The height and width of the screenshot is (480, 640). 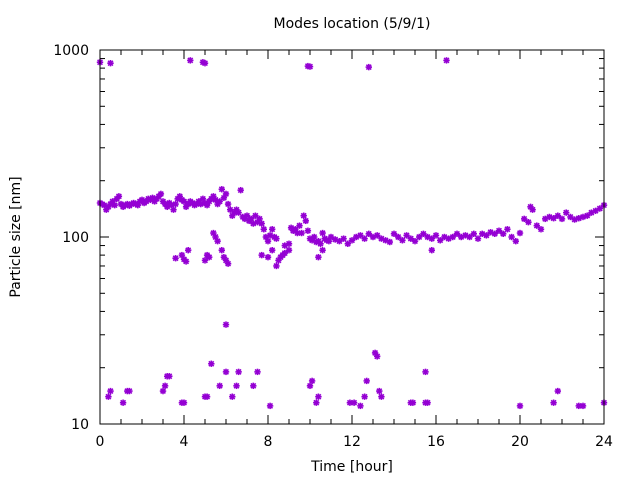 I want to click on y-tick-labels: 10 100 1000, so click(x=71, y=238).